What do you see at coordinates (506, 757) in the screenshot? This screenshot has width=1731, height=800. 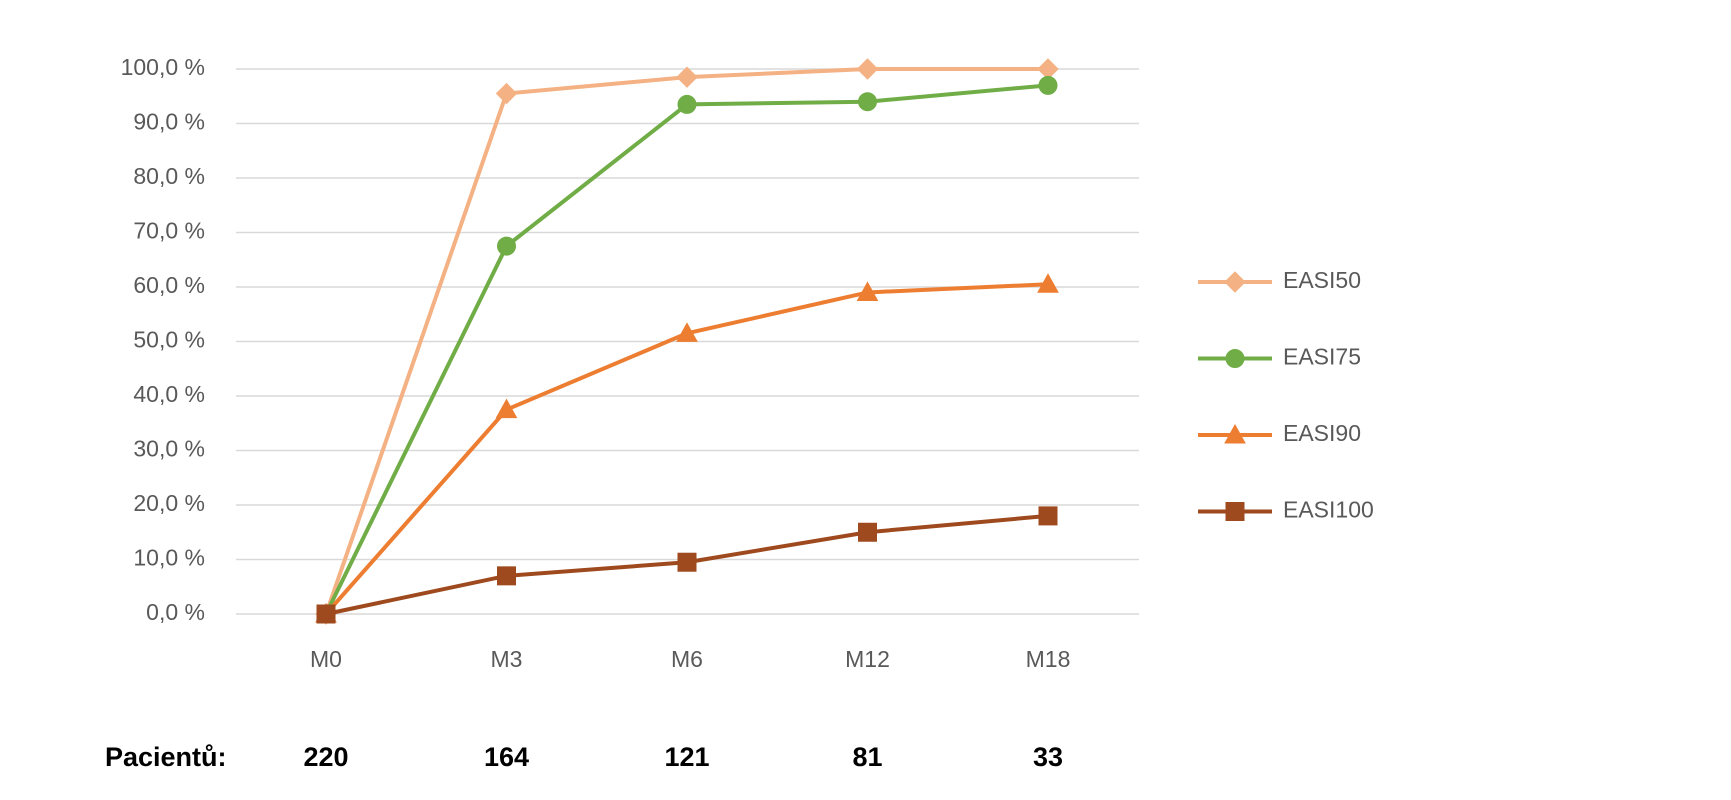 I see `patient-count: 164` at bounding box center [506, 757].